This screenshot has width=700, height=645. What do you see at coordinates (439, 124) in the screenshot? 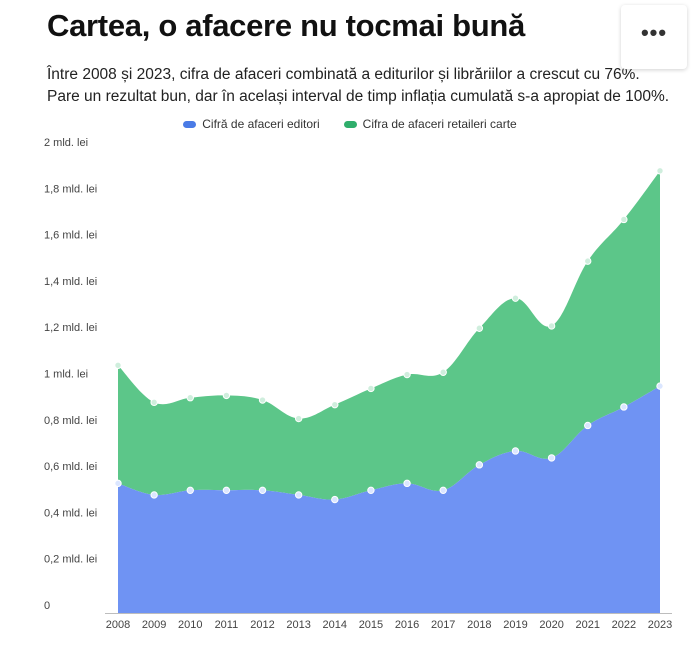
I see `legend-label-retailers: Cifra de afaceri retaileri carte` at bounding box center [439, 124].